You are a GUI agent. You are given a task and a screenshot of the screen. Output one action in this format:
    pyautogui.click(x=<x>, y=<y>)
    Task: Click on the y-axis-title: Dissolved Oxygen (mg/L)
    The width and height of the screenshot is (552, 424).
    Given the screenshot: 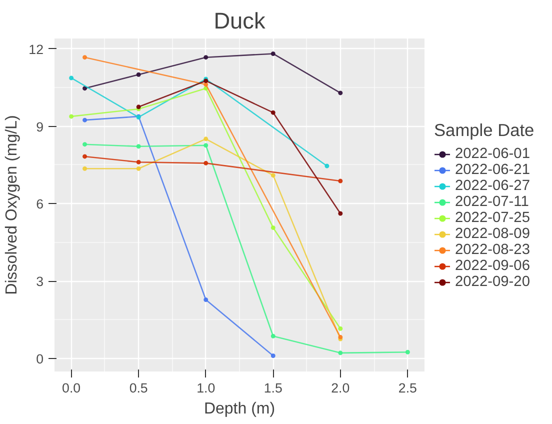 What is the action you would take?
    pyautogui.click(x=12, y=205)
    